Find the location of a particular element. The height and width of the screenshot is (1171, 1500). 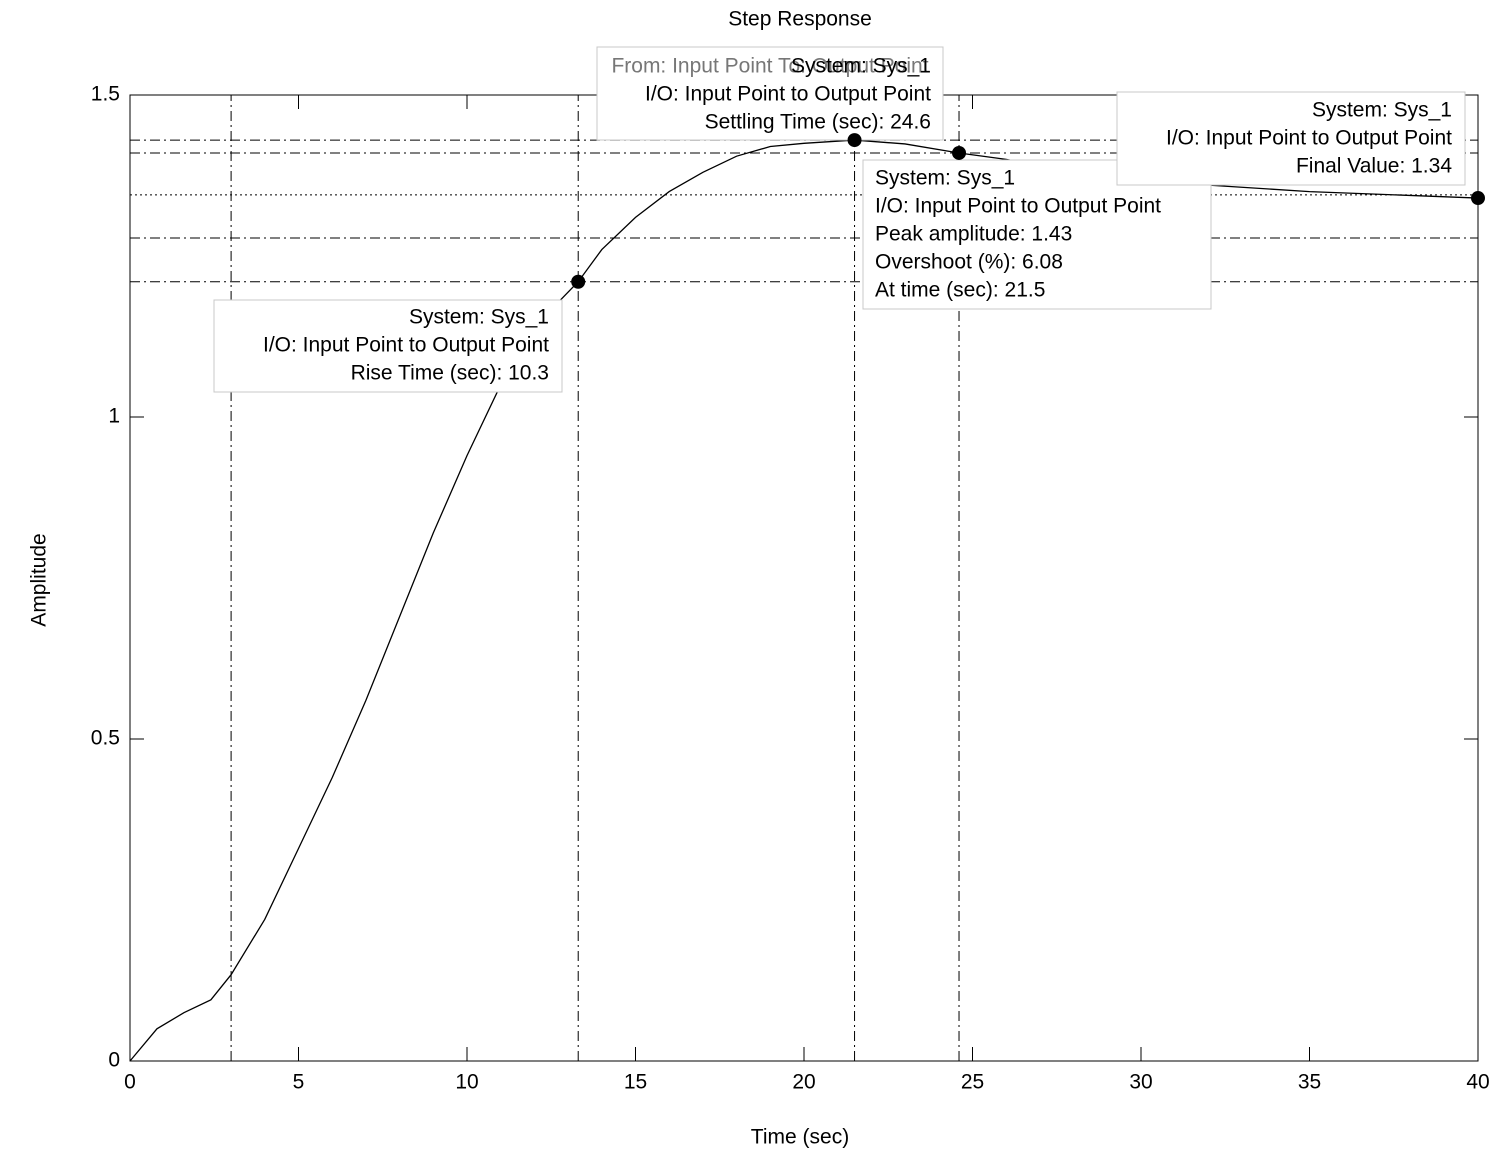

y-tick-label: 0 is located at coordinates (114, 1060).